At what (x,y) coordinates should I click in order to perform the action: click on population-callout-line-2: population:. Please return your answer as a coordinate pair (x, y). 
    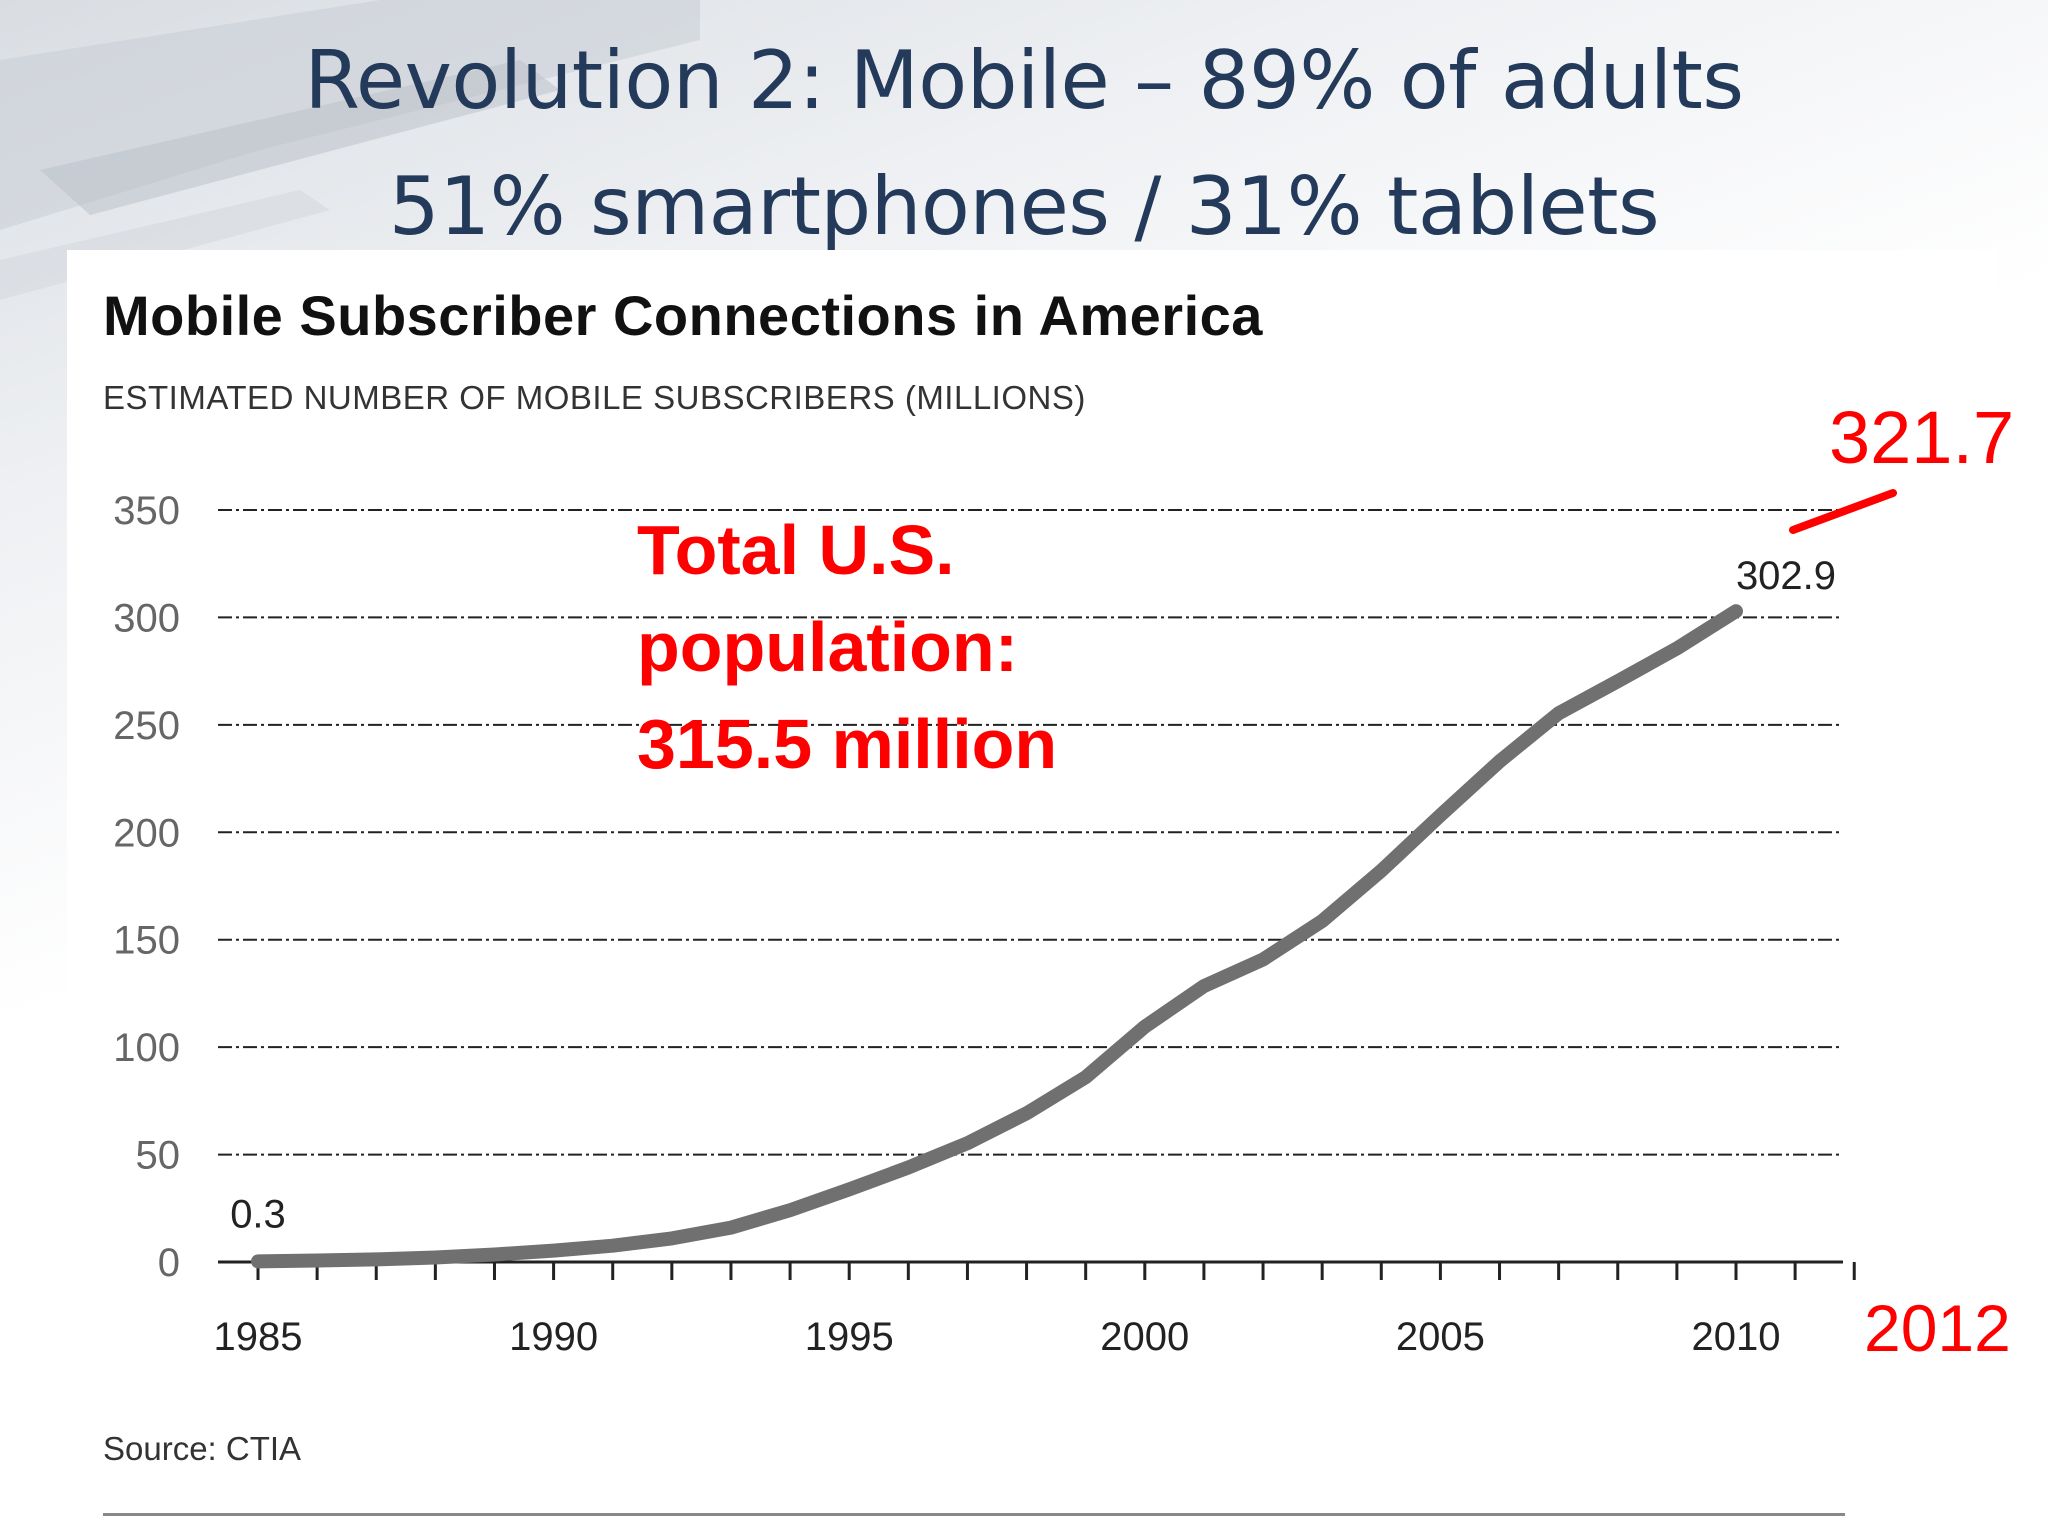
    Looking at the image, I should click on (828, 647).